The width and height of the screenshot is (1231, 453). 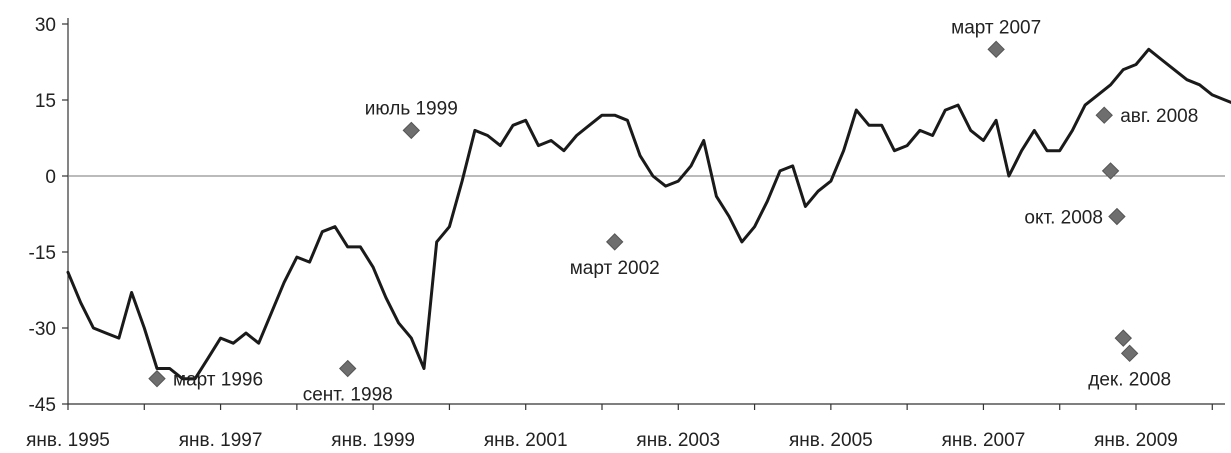 I want to click on x-tick-label: янв. 2003, so click(x=678, y=440).